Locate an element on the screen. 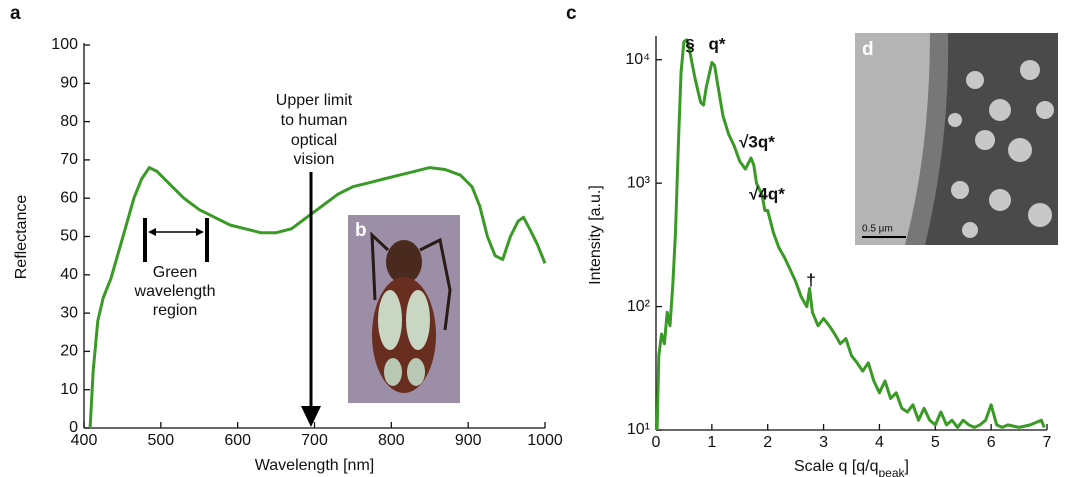  annotation-line: to human is located at coordinates (314, 120).